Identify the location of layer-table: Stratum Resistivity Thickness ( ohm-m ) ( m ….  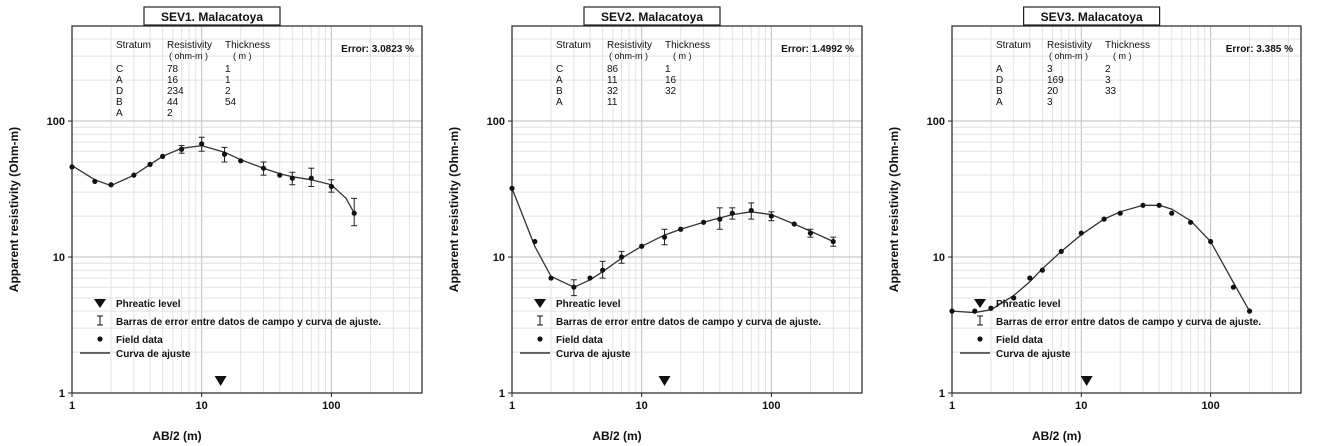
(193, 79).